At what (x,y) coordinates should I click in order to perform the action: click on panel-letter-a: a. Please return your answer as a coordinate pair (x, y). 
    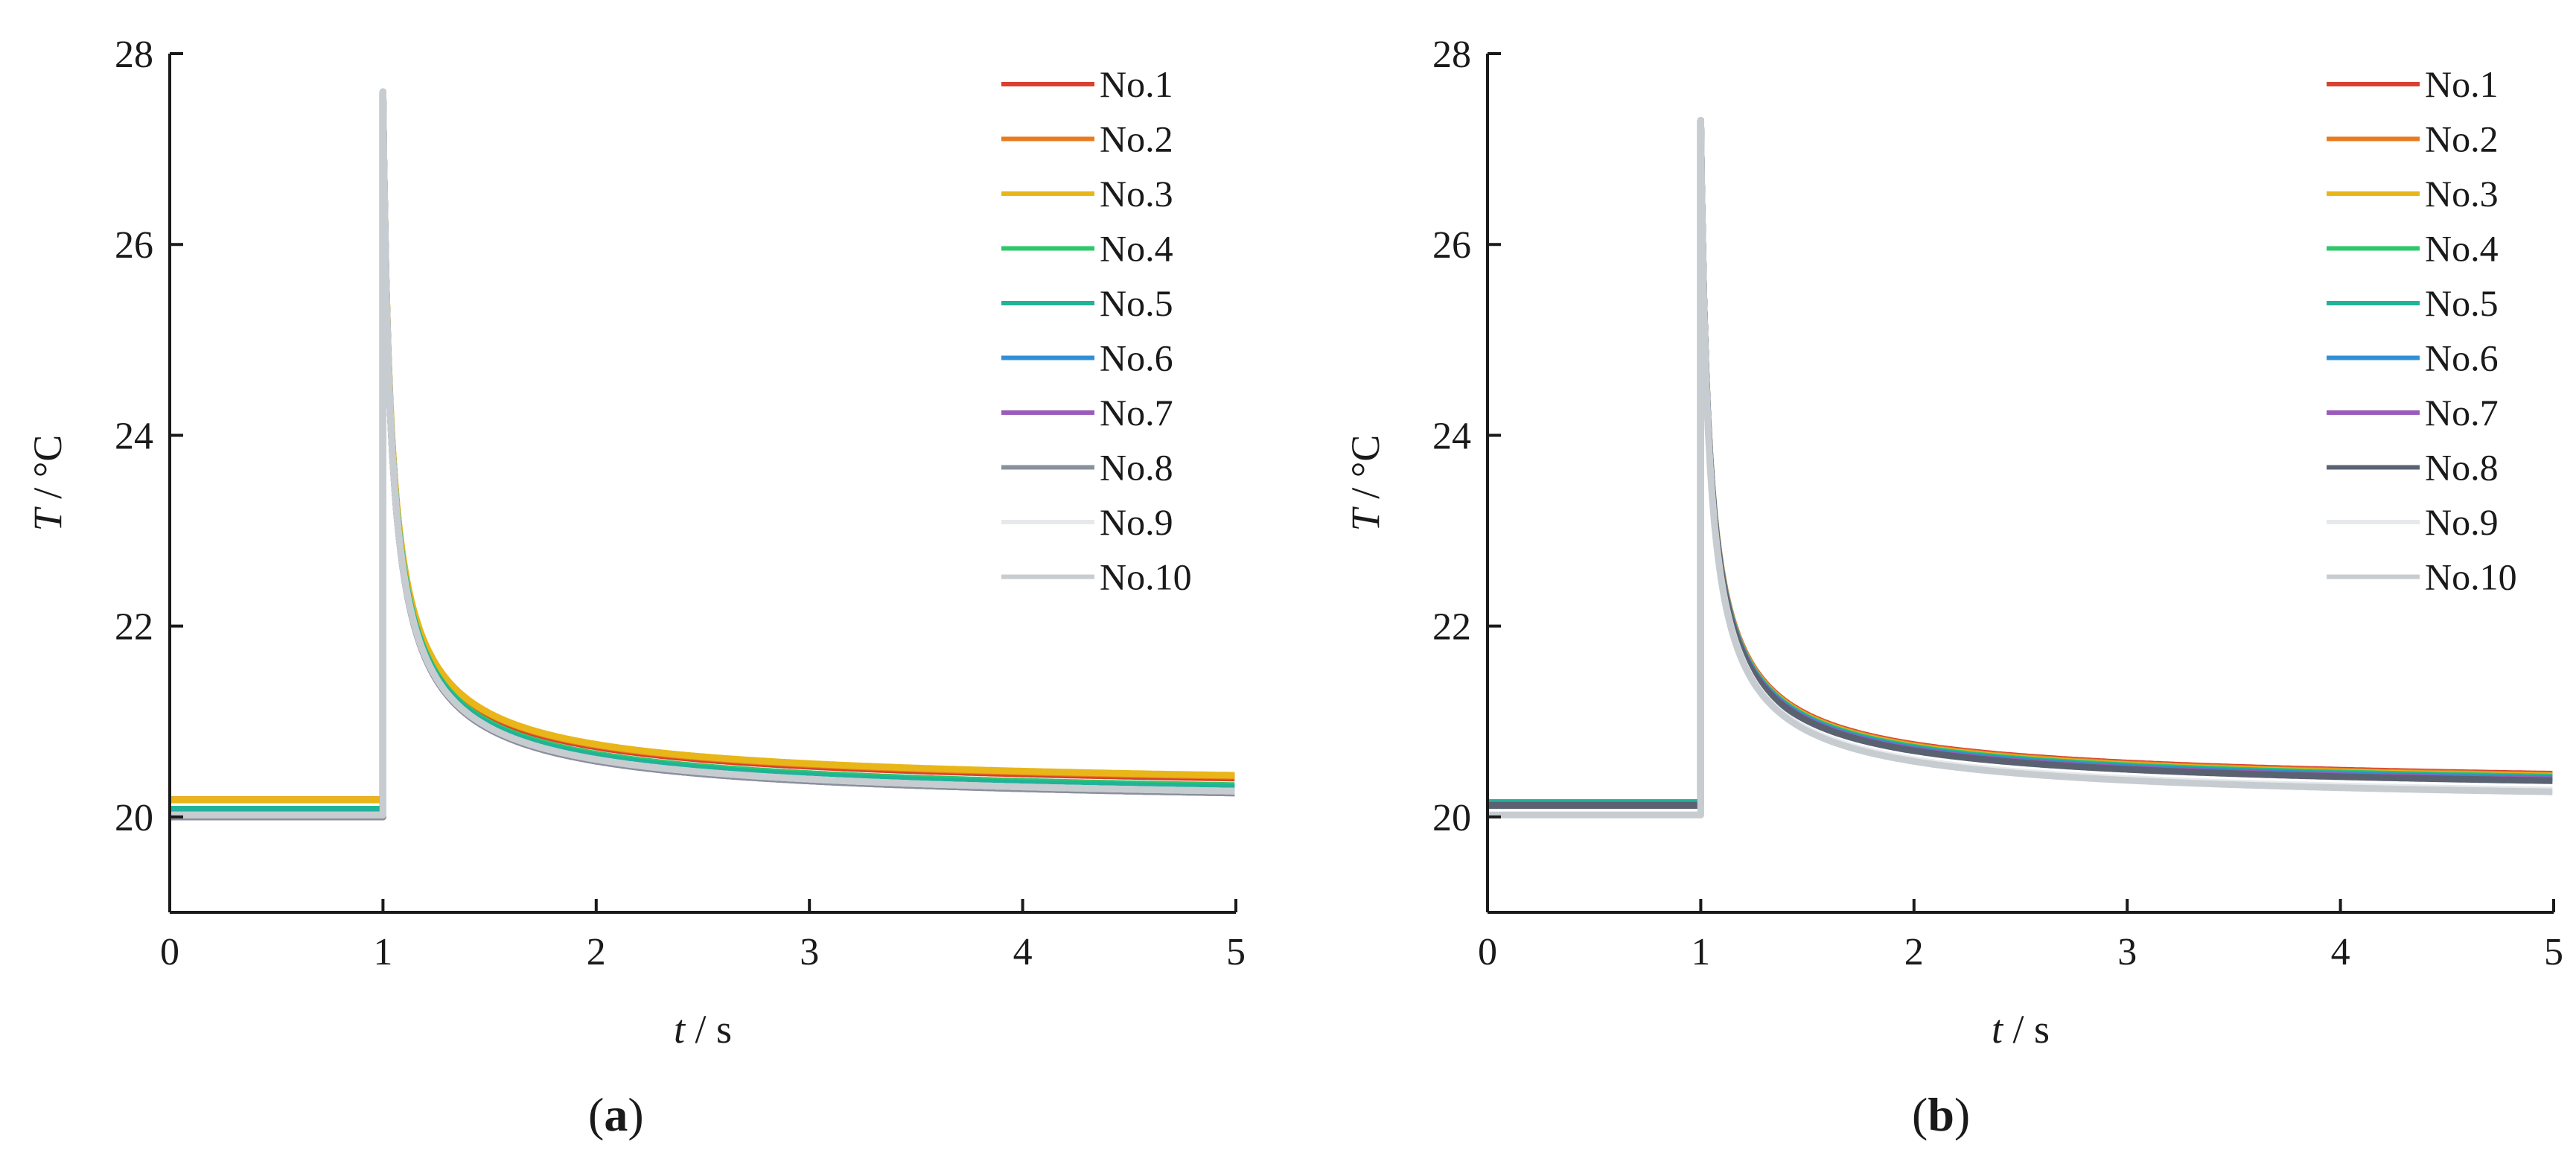
    Looking at the image, I should click on (616, 1114).